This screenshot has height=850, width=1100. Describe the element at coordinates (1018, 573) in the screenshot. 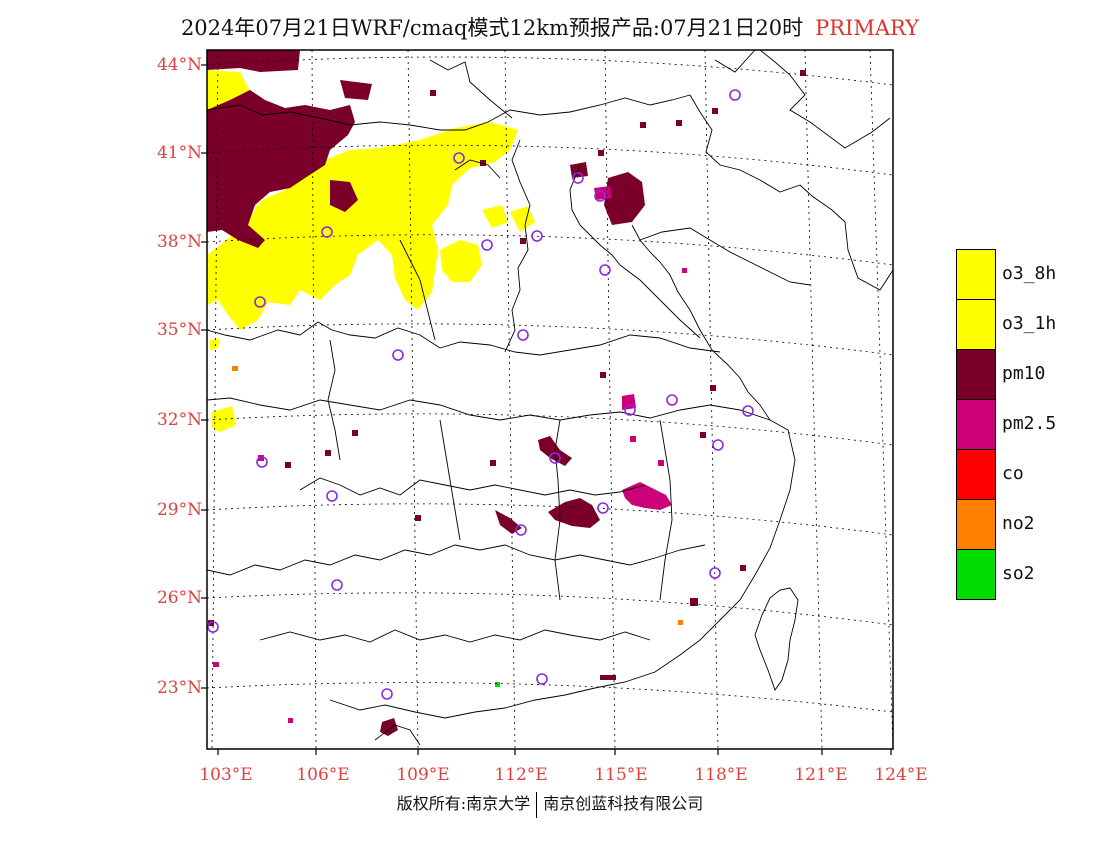

I see `legend-label: so2` at that location.